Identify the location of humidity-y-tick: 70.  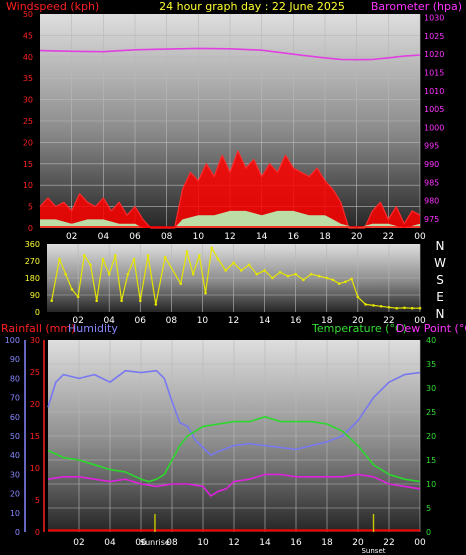
(15, 398).